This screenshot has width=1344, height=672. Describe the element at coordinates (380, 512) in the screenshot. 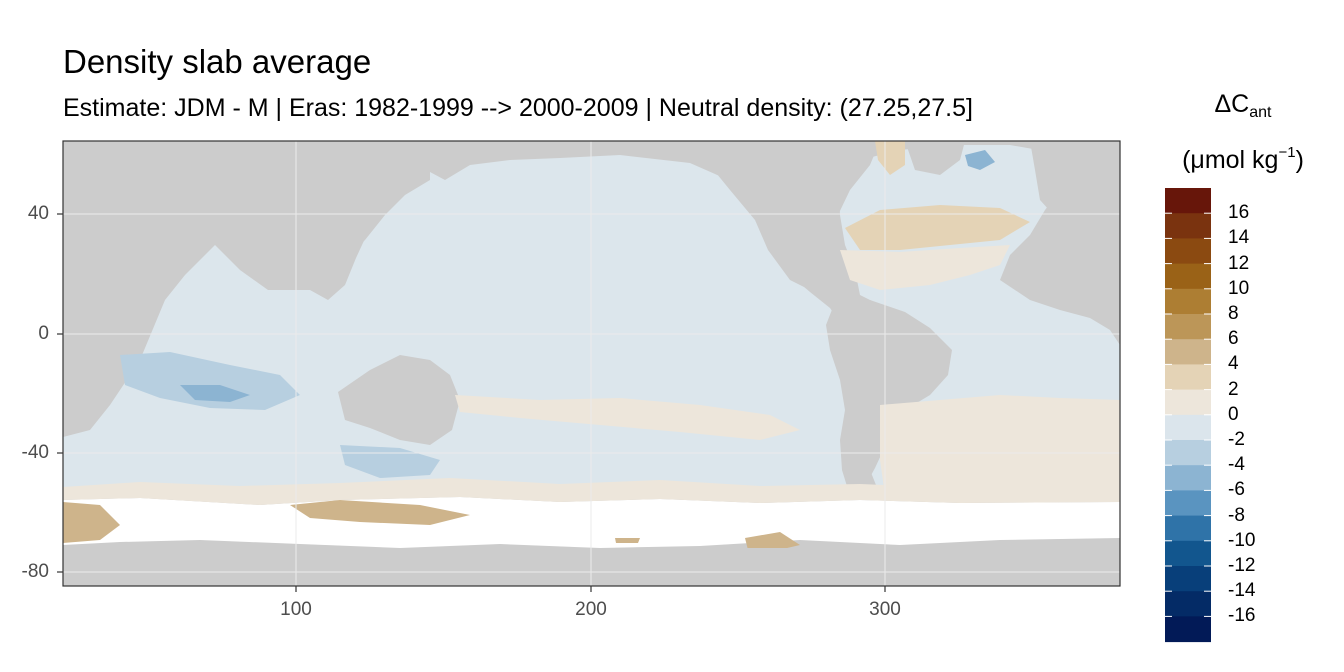

I see `patch-east-antarctic-positive` at that location.